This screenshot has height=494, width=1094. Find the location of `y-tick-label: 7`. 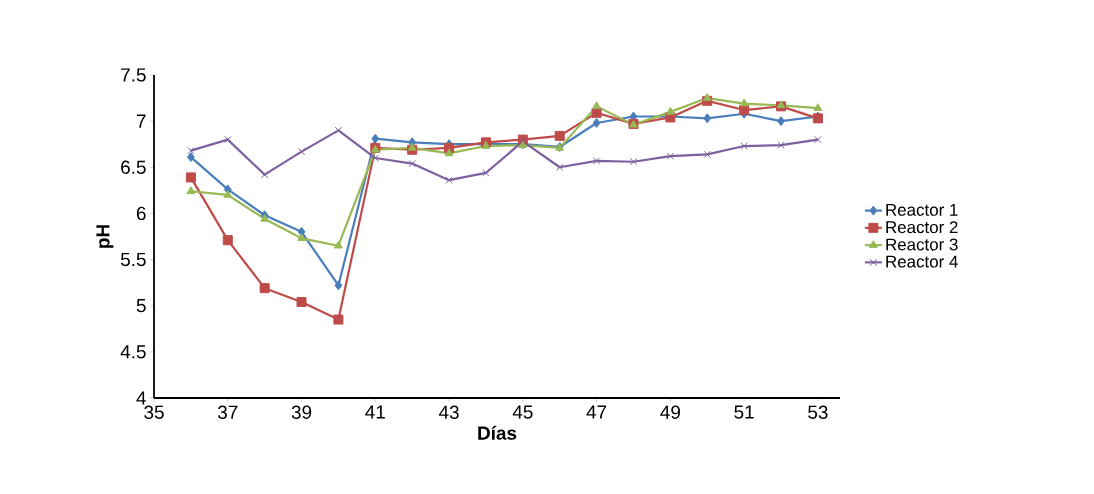

y-tick-label: 7 is located at coordinates (141, 121).